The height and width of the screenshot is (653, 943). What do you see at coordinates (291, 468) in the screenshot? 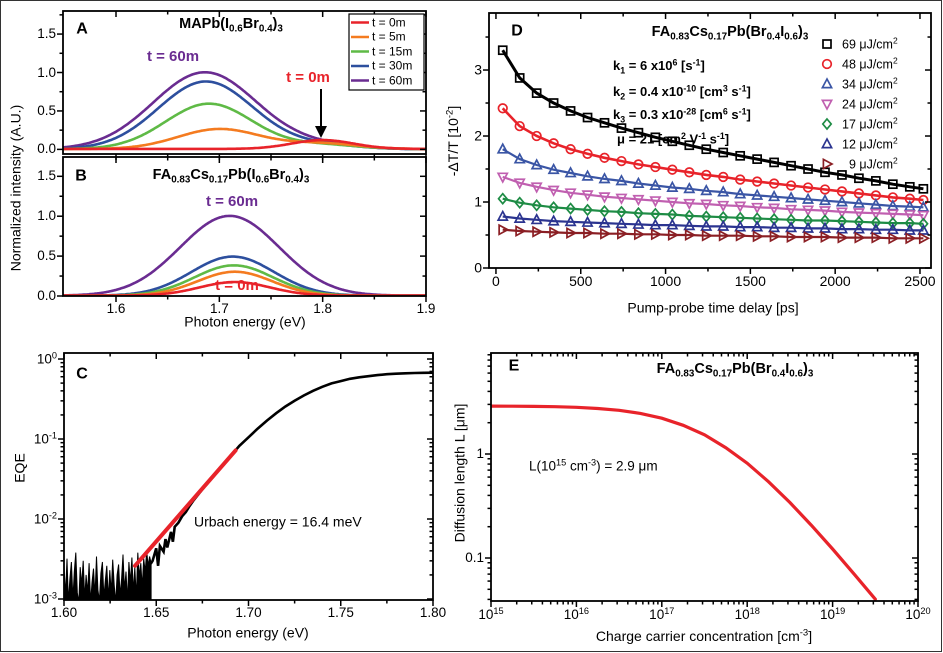
I see `panel-c-eqe-curve` at bounding box center [291, 468].